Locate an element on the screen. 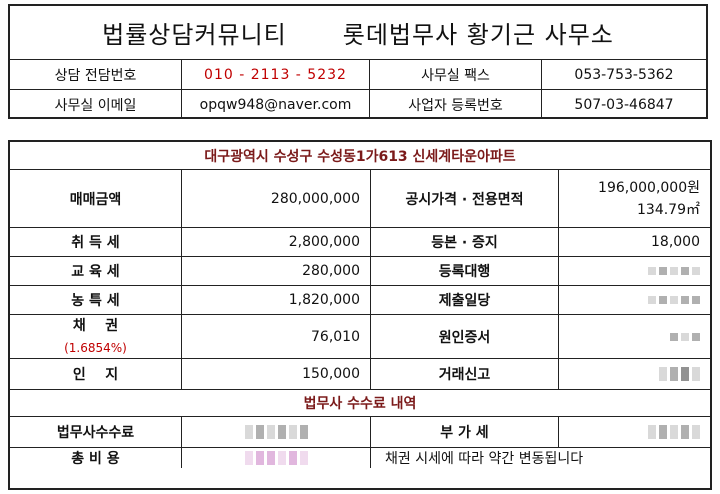  fee-row: 인 지 150,000 거래신고 is located at coordinates (360, 374).